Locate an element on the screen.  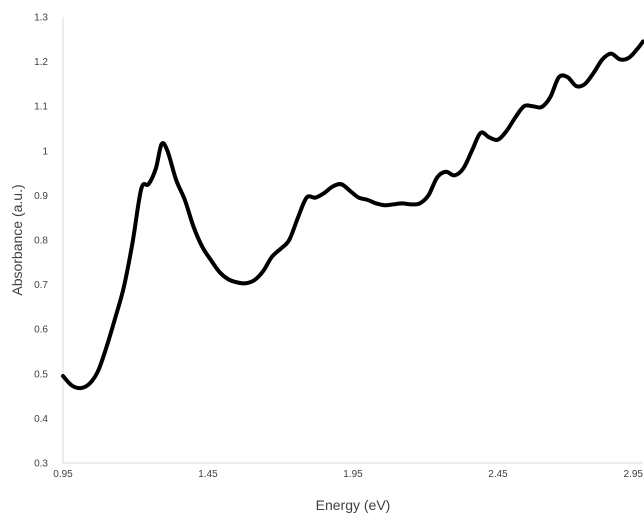
y-tick-label: 0.7 is located at coordinates (41, 285).